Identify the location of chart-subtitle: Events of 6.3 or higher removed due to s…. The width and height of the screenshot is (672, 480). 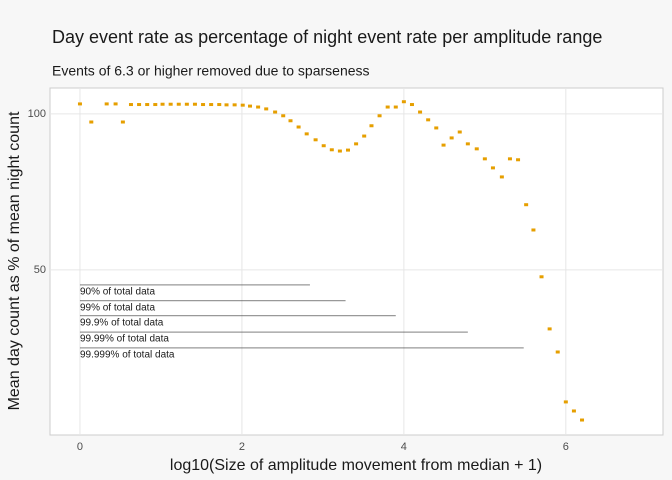
(211, 71).